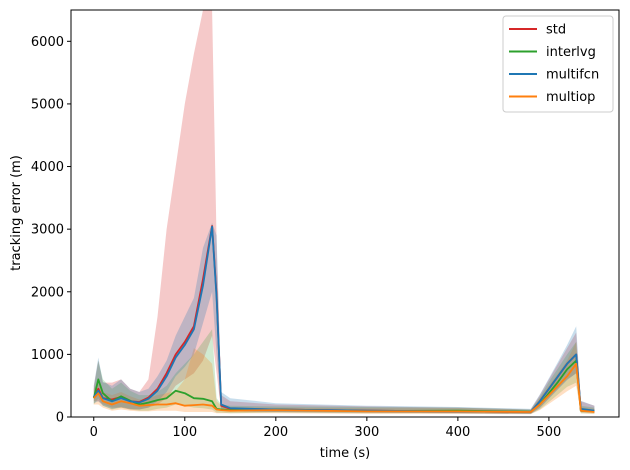  I want to click on y-axis-ticks: 0 1000 2000 3000 4000 5000 6000, so click(51, 230).